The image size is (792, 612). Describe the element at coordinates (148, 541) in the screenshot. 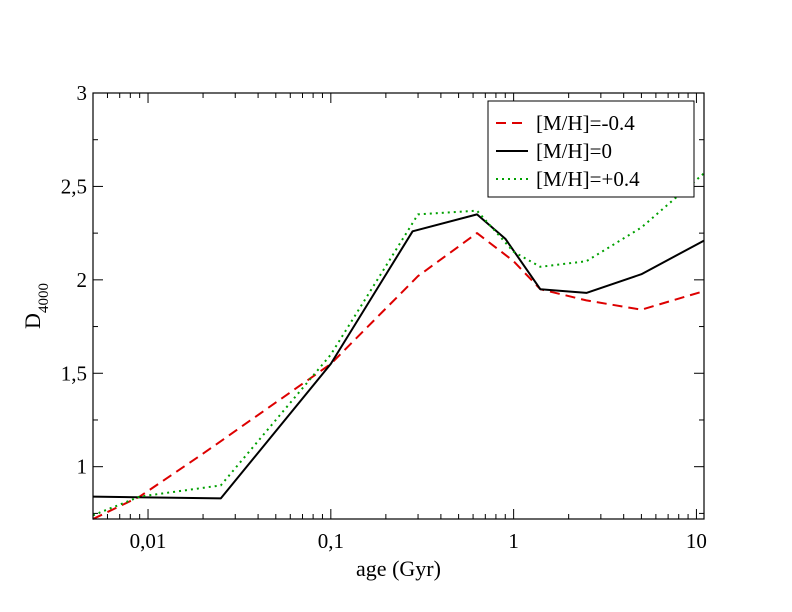

I see `x-tick-label: 0,01` at that location.